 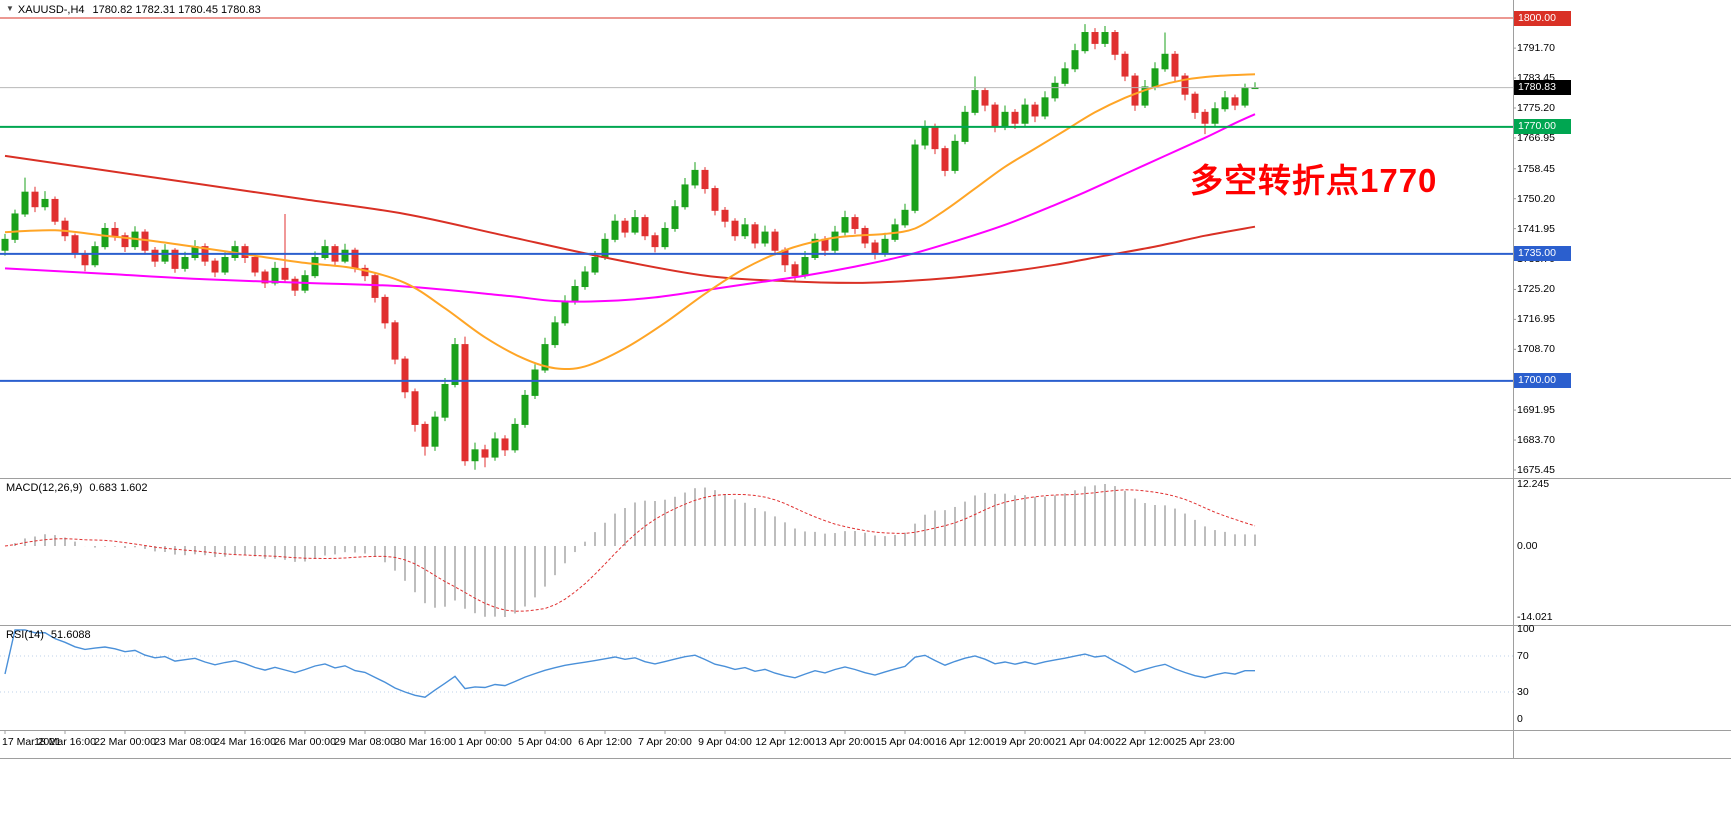 What do you see at coordinates (1536, 199) in the screenshot?
I see `price-axis-label: 1750.20` at bounding box center [1536, 199].